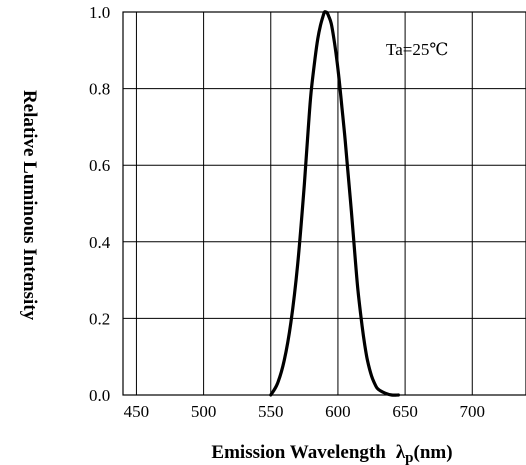 Image resolution: width=526 pixels, height=465 pixels. Describe the element at coordinates (204, 411) in the screenshot. I see `x-tick-label: 500` at that location.